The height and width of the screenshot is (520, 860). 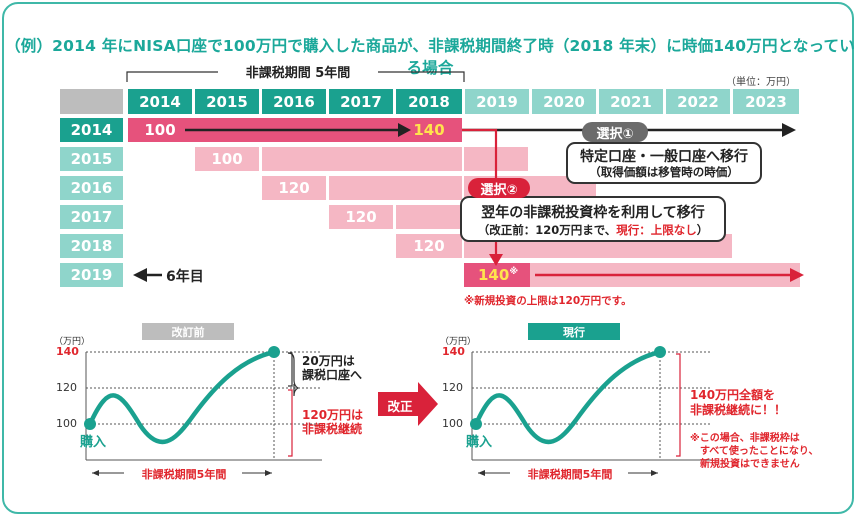 I want to click on option2-tag: 選択②, so click(x=499, y=188).